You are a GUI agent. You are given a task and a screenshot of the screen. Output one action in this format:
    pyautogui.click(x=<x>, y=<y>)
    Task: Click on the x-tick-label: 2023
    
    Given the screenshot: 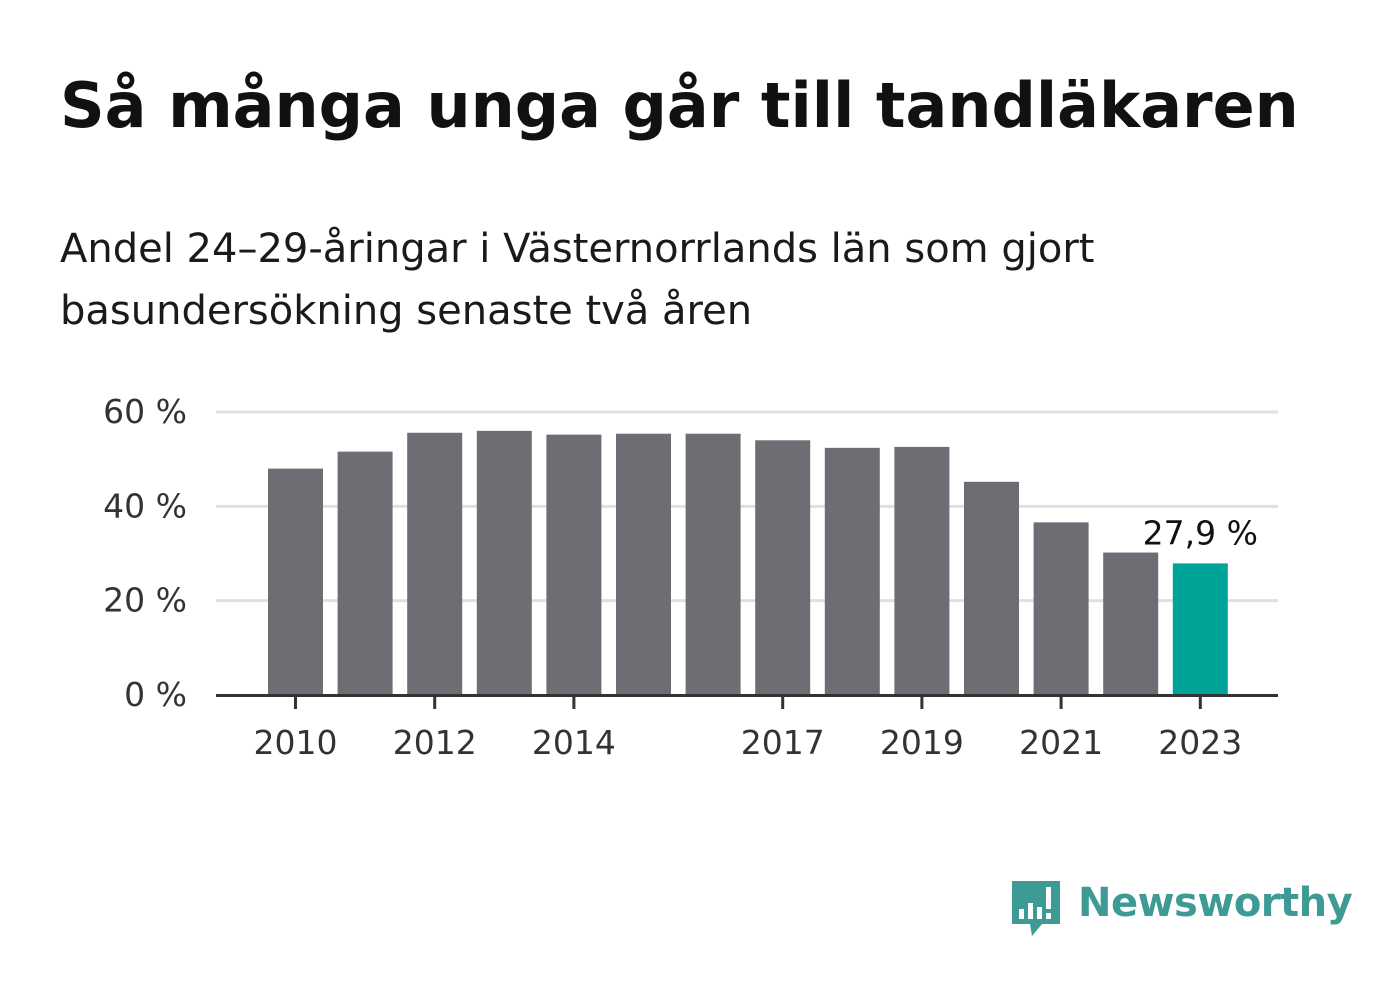 What is the action you would take?
    pyautogui.click(x=1200, y=742)
    